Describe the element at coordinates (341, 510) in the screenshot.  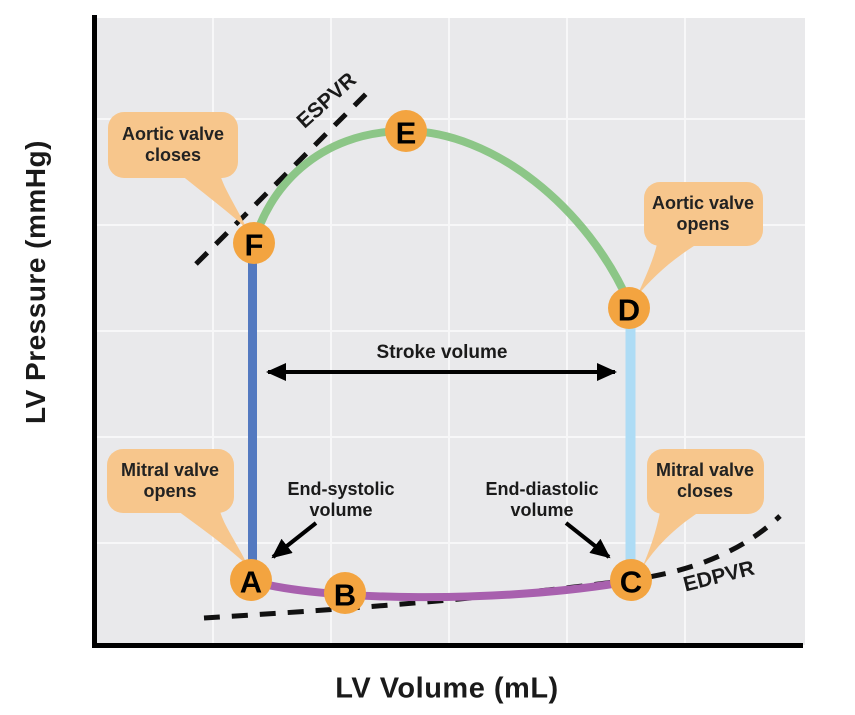
I see `end-systolic-volume-line2: volume` at that location.